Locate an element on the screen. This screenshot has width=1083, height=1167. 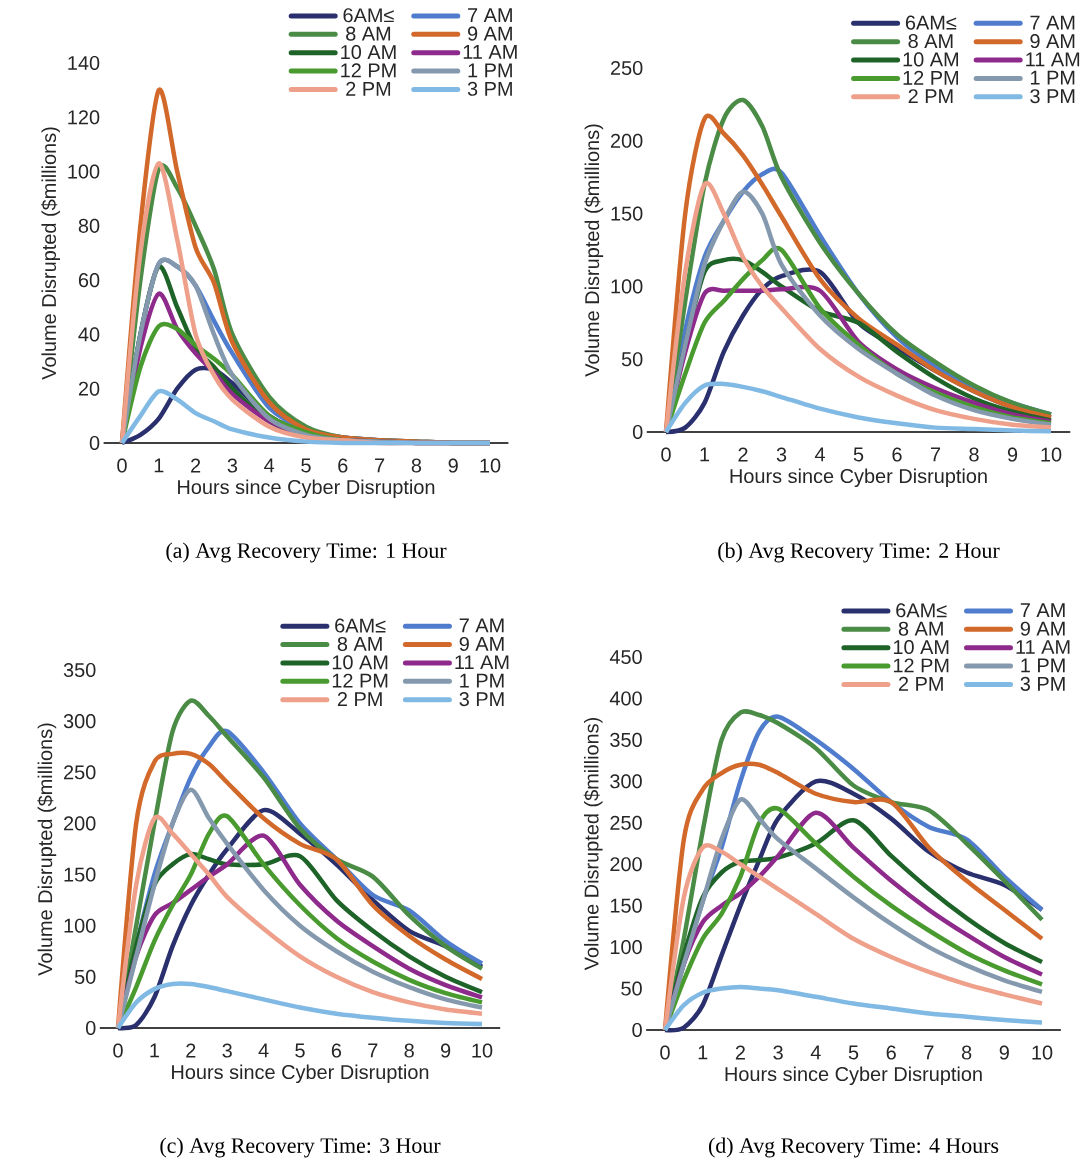
y-tick-label: 20 is located at coordinates (89, 388).